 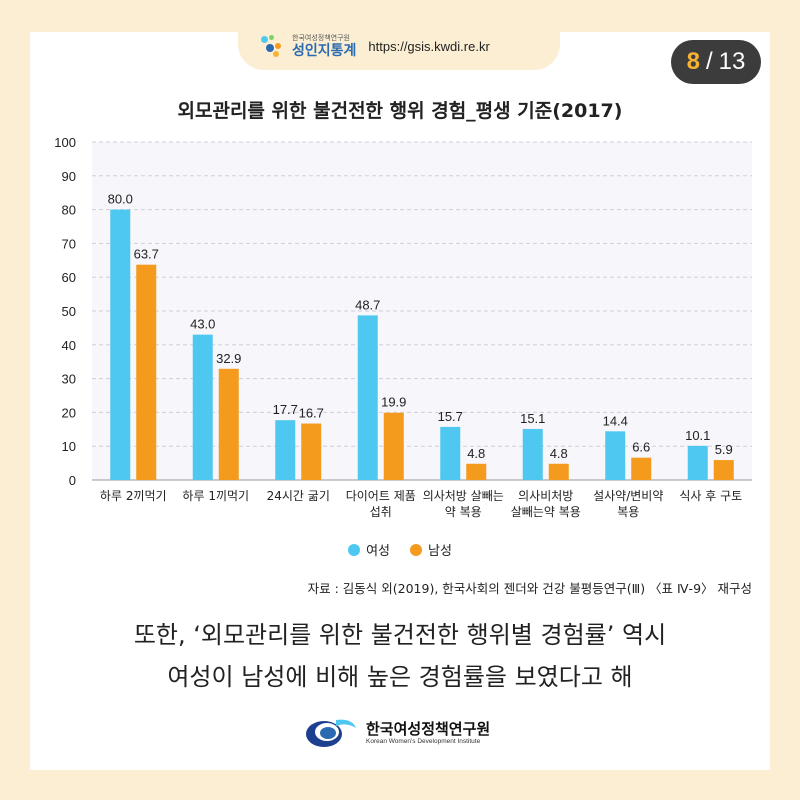 I want to click on x-tick-label: 다이어트 제품, so click(x=381, y=496).